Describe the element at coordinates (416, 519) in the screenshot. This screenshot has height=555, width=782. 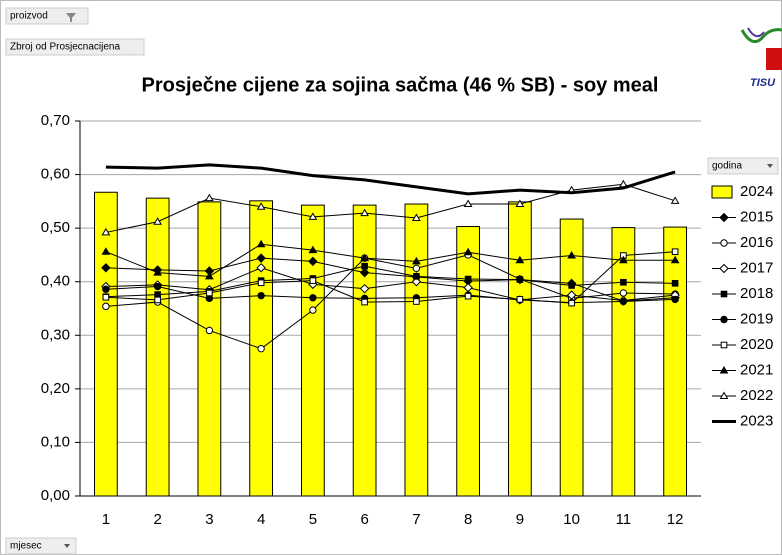
I see `x-tick-label: 7` at that location.